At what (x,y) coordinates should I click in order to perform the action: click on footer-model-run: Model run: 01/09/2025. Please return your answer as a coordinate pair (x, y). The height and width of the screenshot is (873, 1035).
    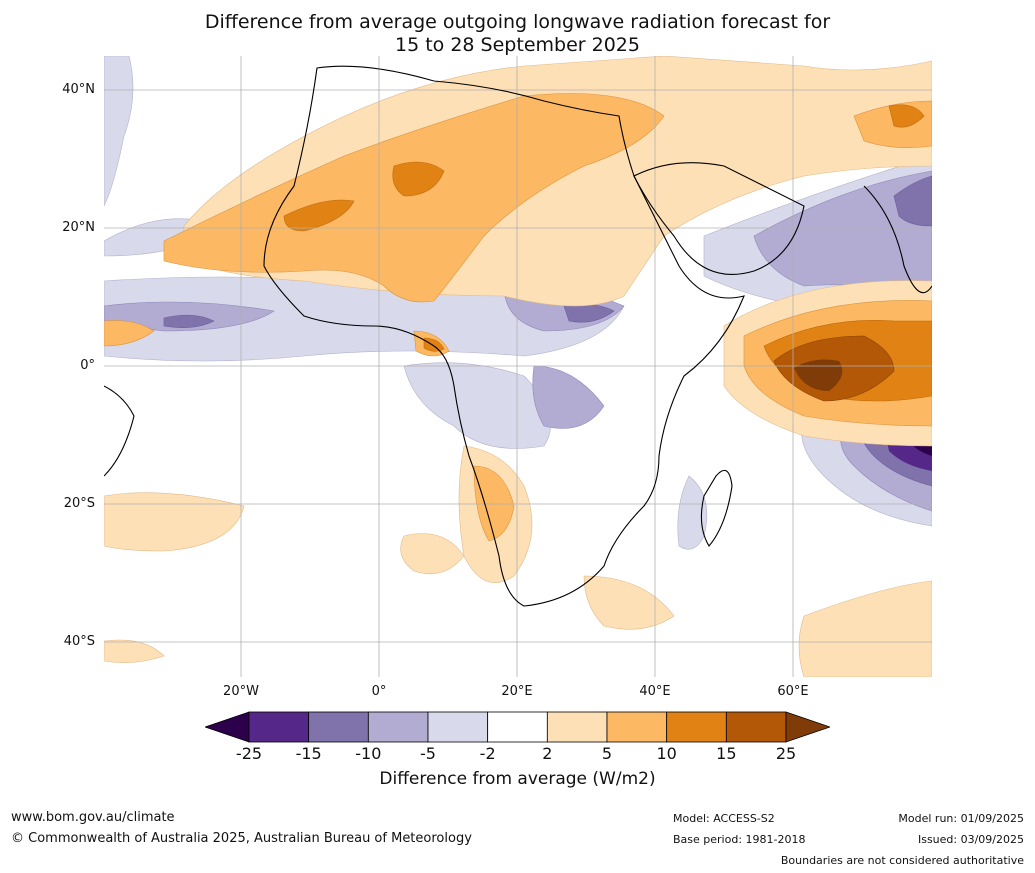
    Looking at the image, I should click on (961, 818).